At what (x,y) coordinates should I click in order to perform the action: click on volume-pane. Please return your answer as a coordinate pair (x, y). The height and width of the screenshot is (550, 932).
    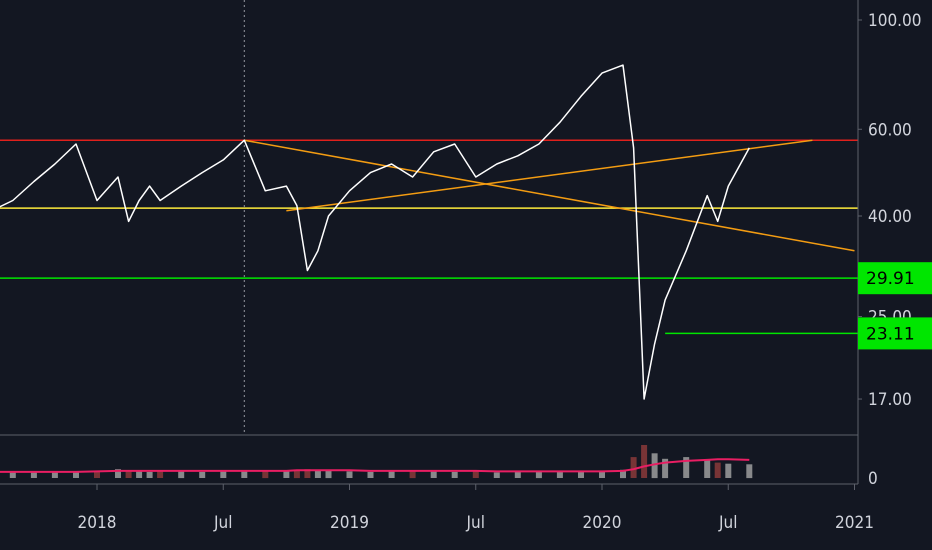
    Looking at the image, I should click on (376, 462).